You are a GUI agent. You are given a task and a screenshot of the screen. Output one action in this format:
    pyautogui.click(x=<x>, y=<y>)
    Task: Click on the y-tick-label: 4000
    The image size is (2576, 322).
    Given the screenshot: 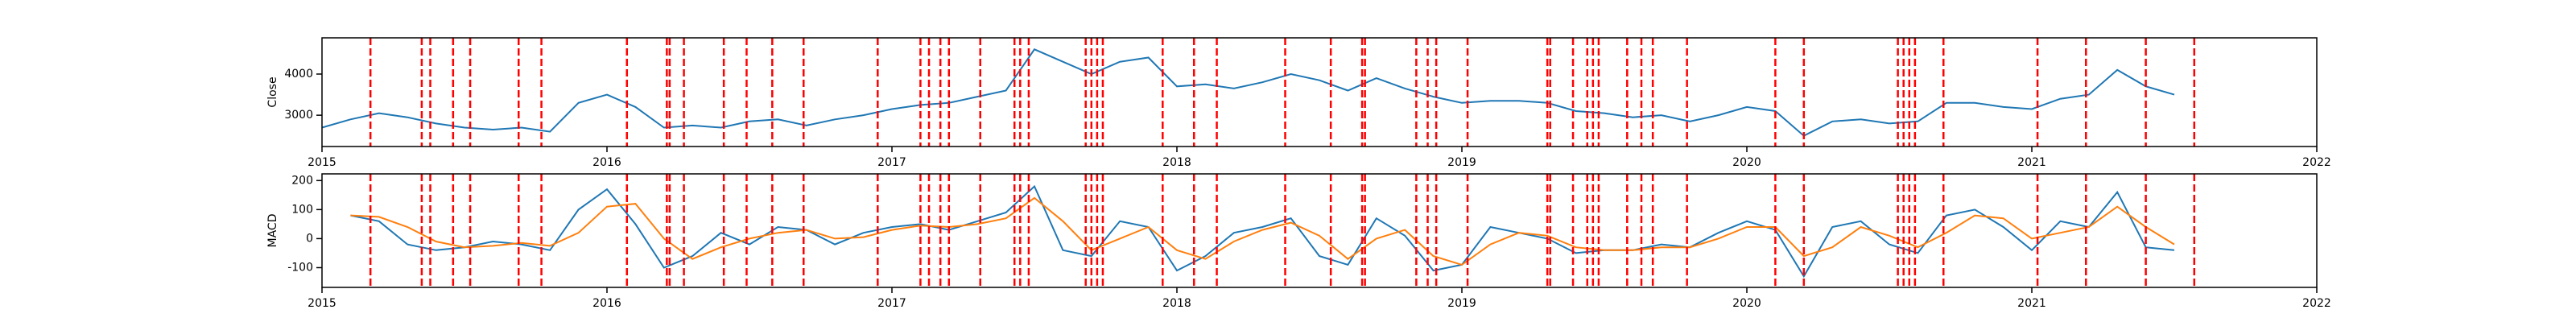 What is the action you would take?
    pyautogui.click(x=298, y=74)
    